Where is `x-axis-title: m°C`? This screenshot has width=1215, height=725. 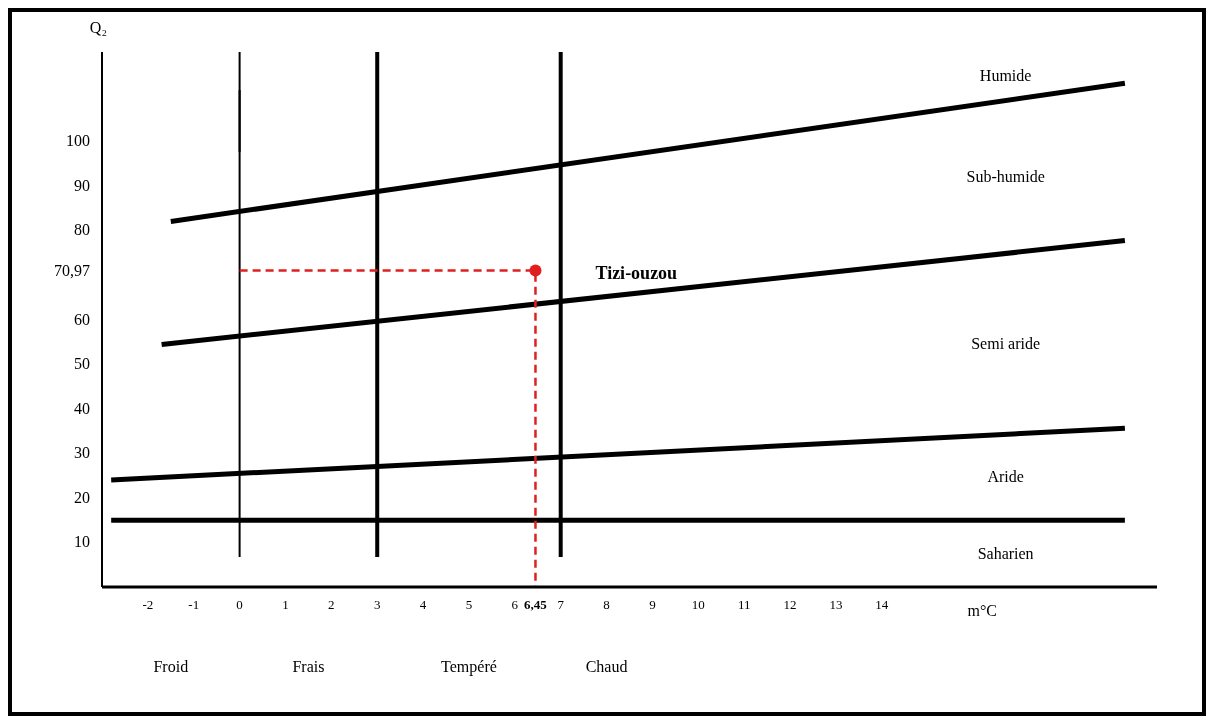
x-axis-title: m°C is located at coordinates (982, 611).